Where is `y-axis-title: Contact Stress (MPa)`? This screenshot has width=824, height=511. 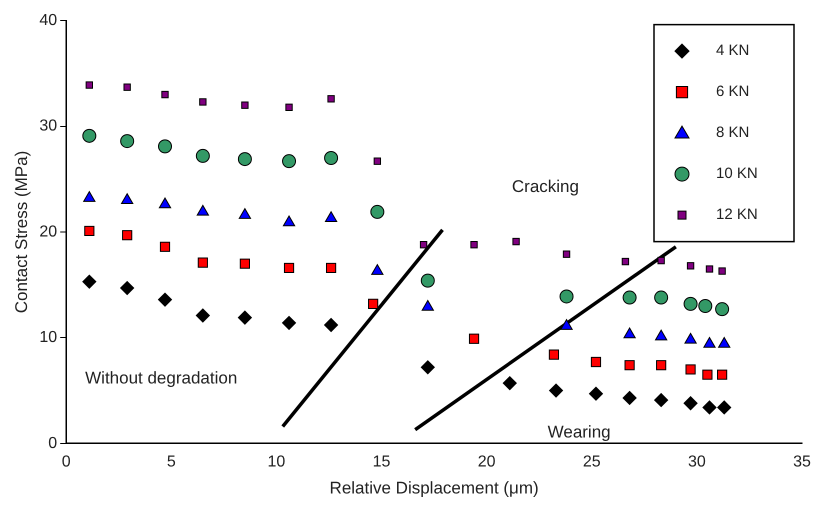 y-axis-title: Contact Stress (MPa) is located at coordinates (21, 232).